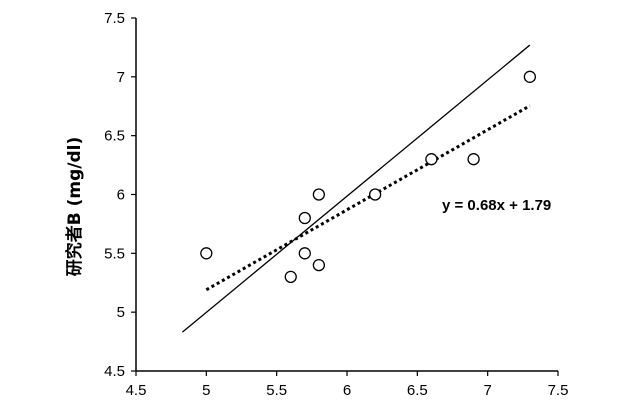 The height and width of the screenshot is (411, 640). Describe the element at coordinates (276, 390) in the screenshot. I see `x-tick-label: 5.5` at that location.